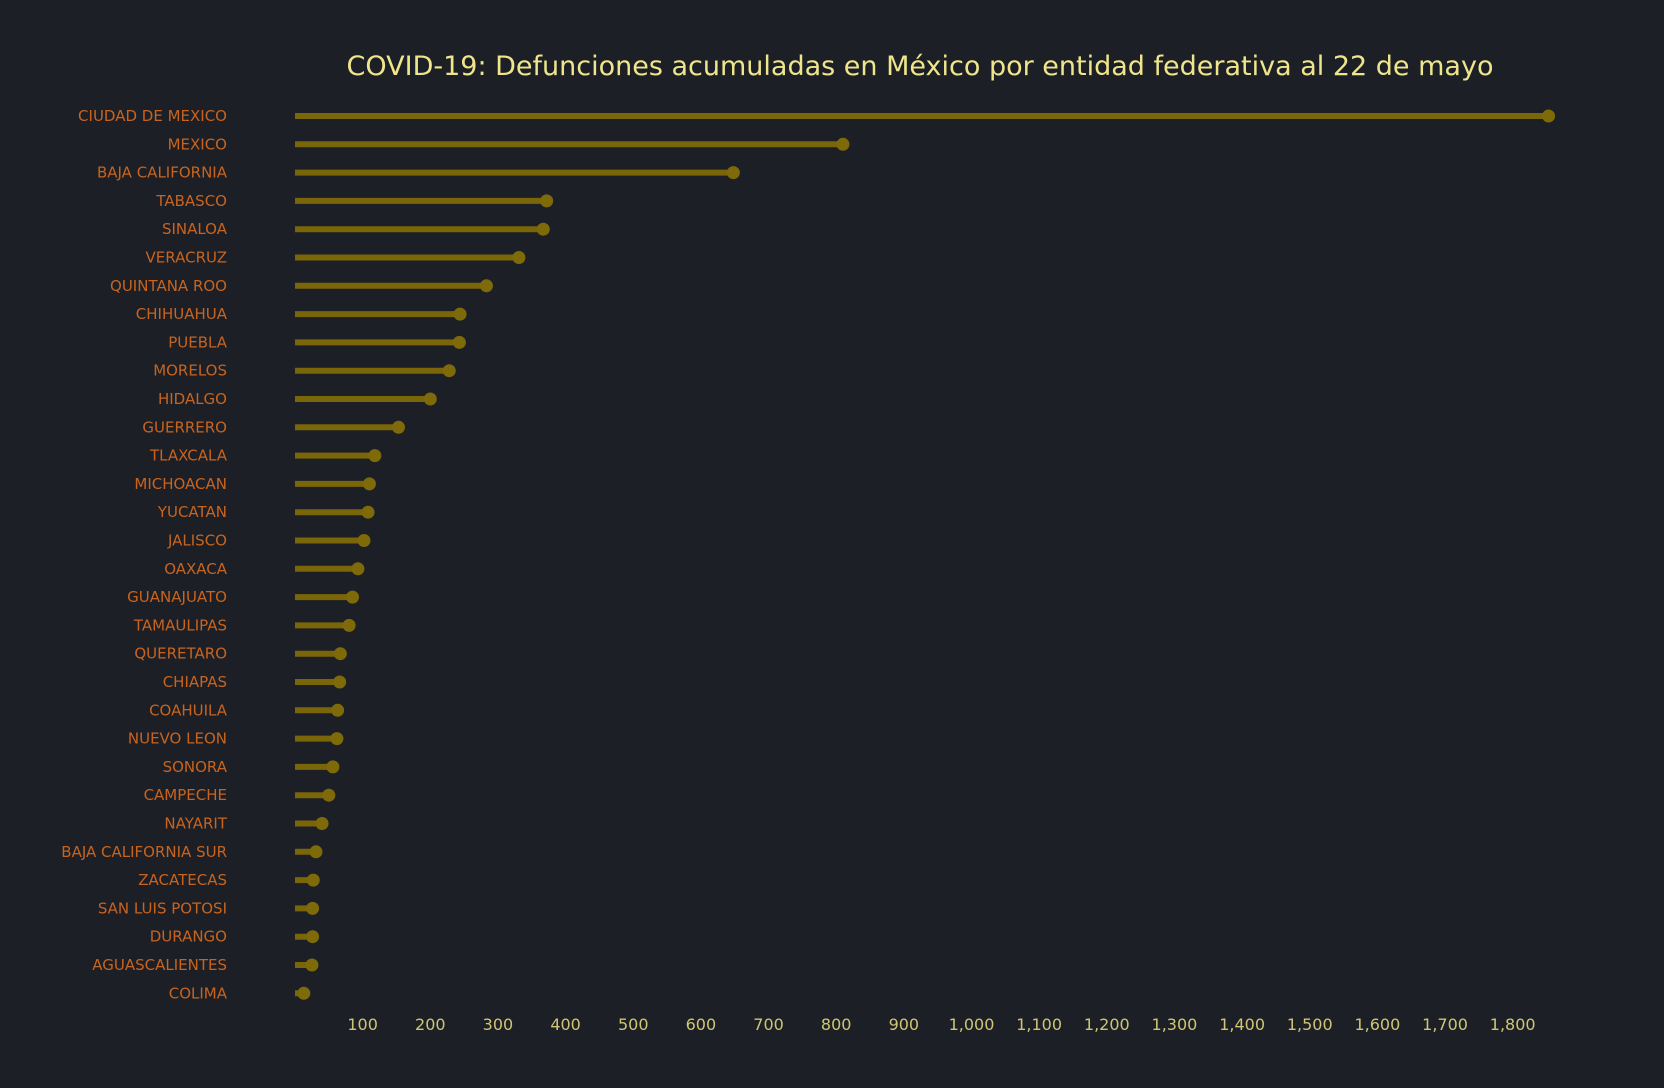 The image size is (1664, 1088). What do you see at coordinates (313, 937) in the screenshot?
I see `marker-durango` at bounding box center [313, 937].